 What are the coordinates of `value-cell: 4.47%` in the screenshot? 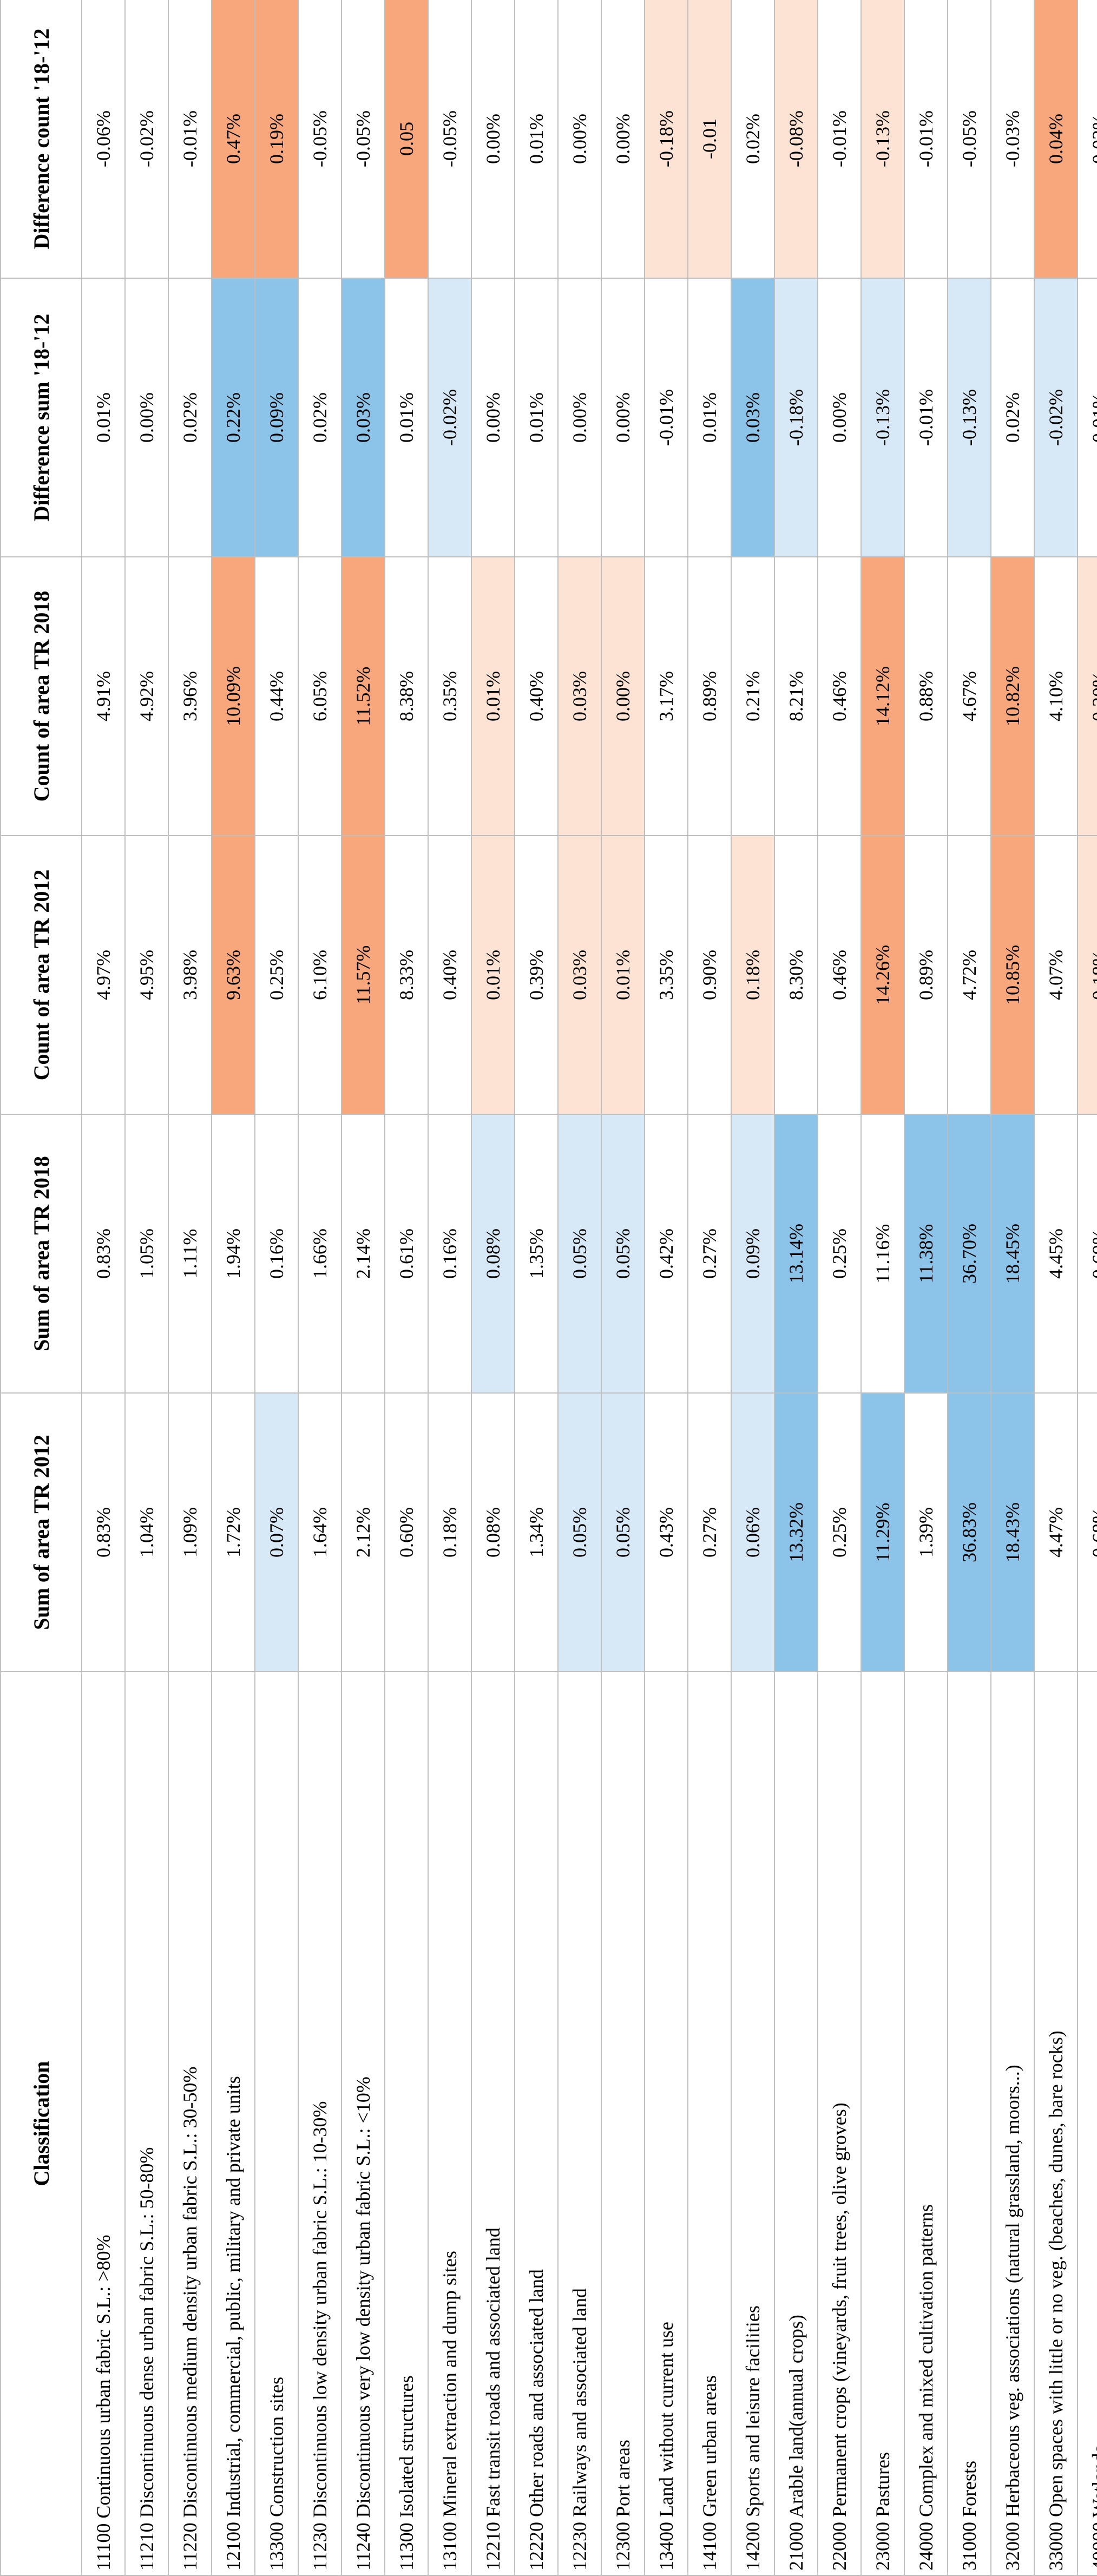 It's located at (1056, 1532).